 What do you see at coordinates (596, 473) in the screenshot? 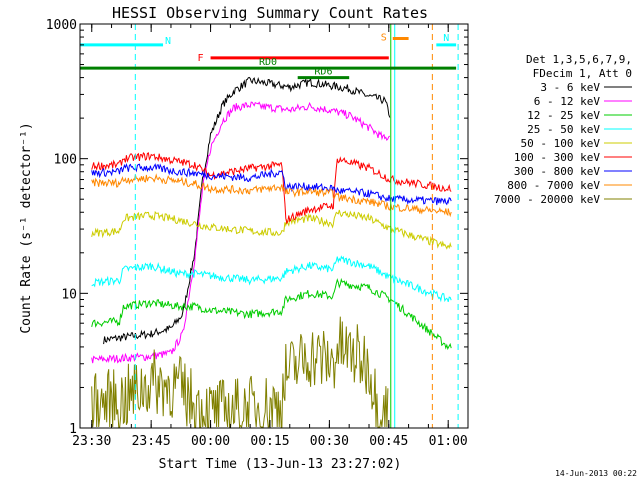
I see `footer-date: 14-Jun-2013 00:22` at bounding box center [596, 473].